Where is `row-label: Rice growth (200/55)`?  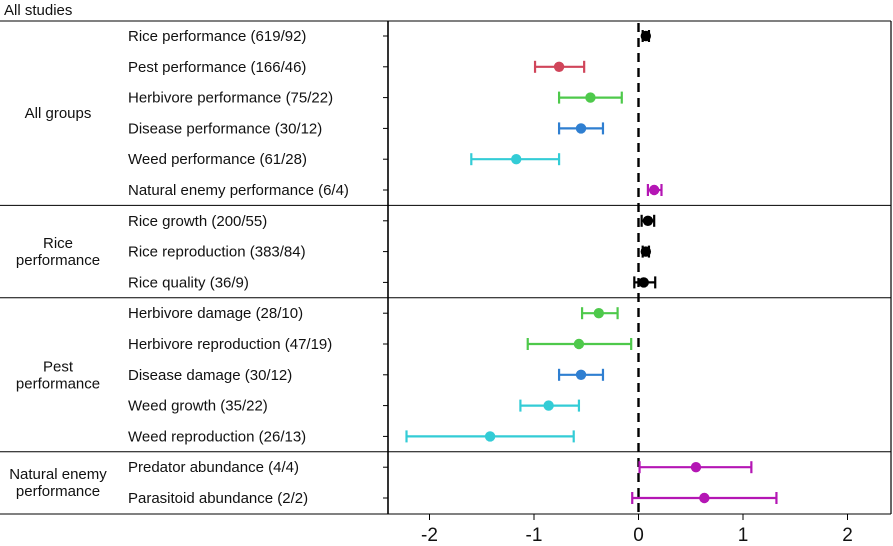 row-label: Rice growth (200/55) is located at coordinates (197, 221).